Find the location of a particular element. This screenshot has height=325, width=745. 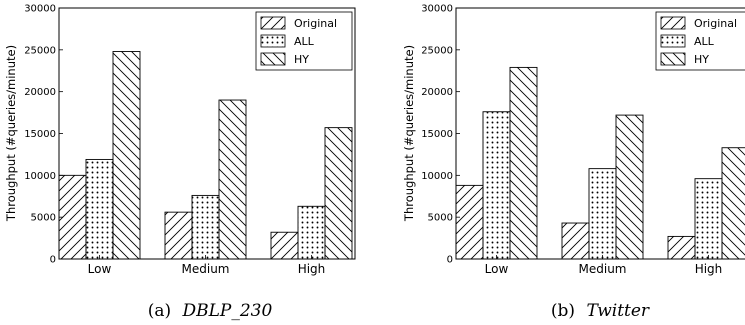

caption-a: (a) DBLP_230 is located at coordinates (210, 311).